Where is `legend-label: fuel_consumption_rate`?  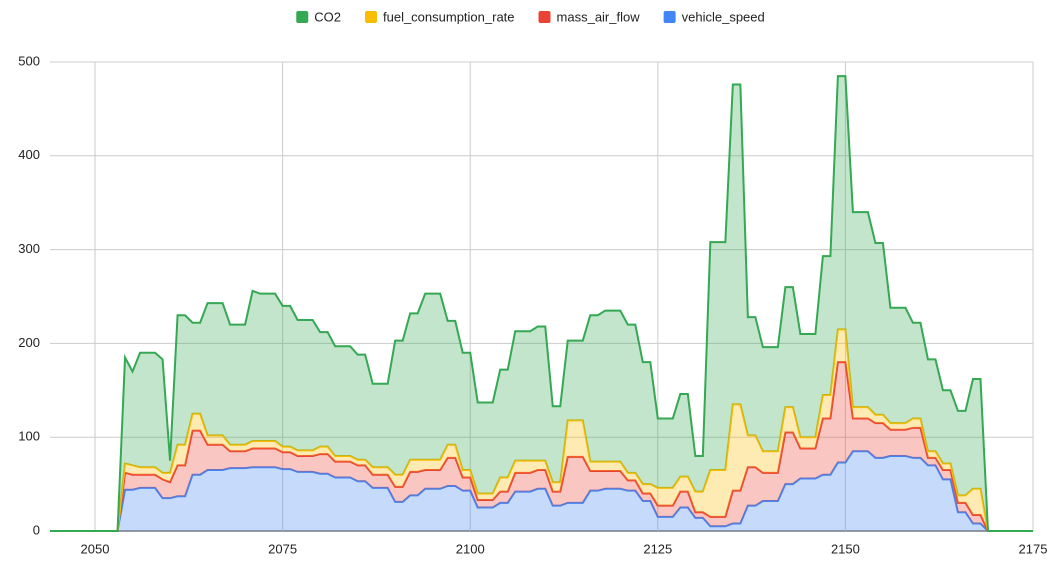 legend-label: fuel_consumption_rate is located at coordinates (449, 16).